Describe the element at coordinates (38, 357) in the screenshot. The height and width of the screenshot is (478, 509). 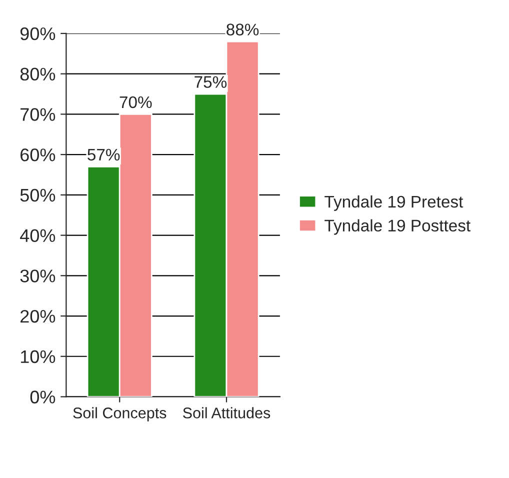
I see `y-tick-label: 10%` at that location.